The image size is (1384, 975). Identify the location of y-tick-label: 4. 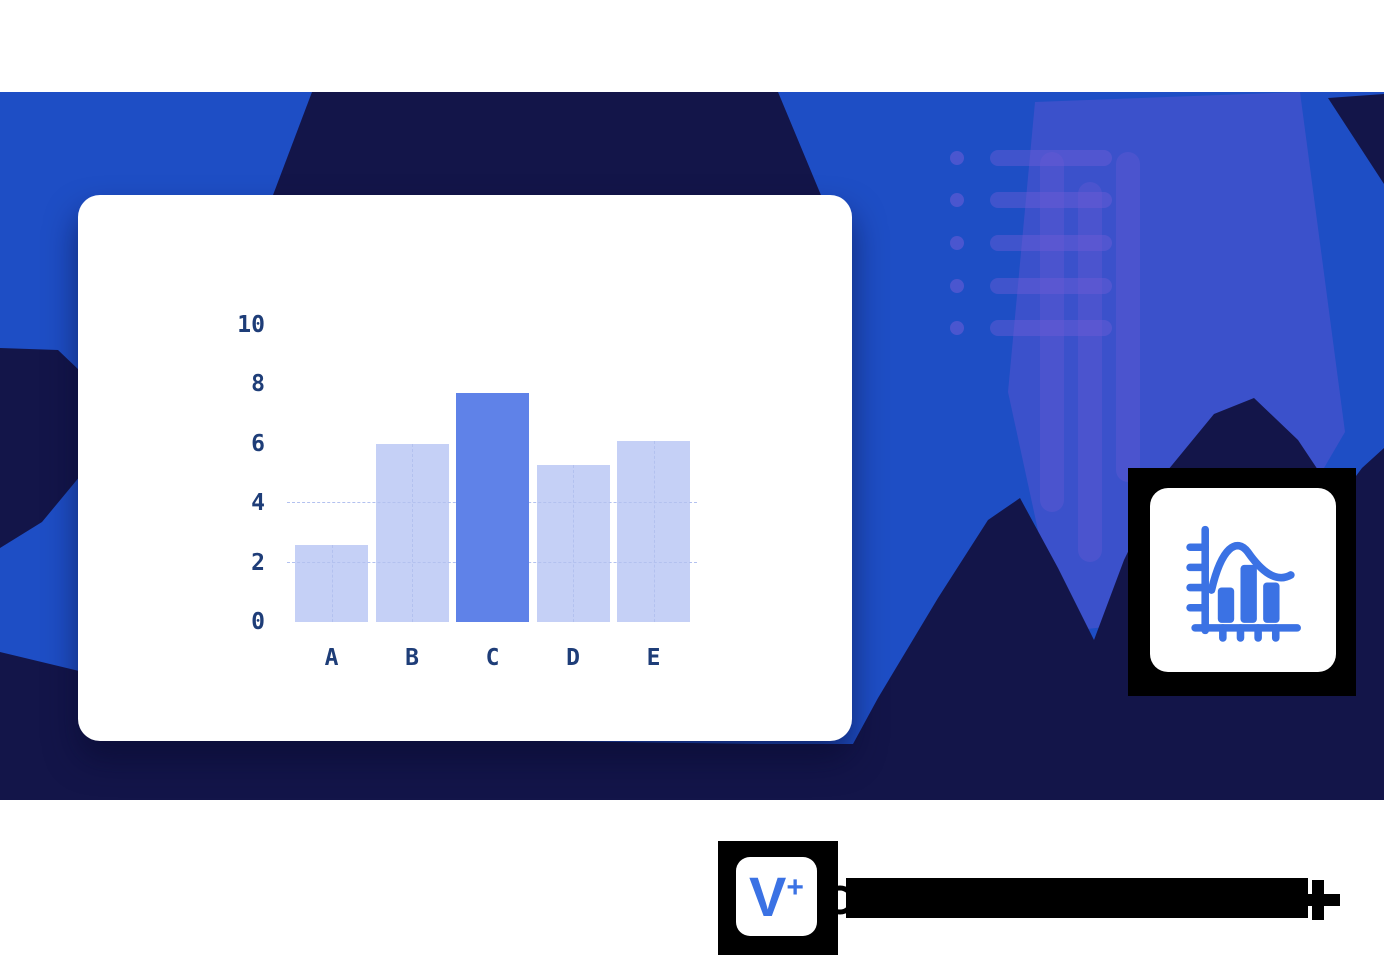
(258, 503).